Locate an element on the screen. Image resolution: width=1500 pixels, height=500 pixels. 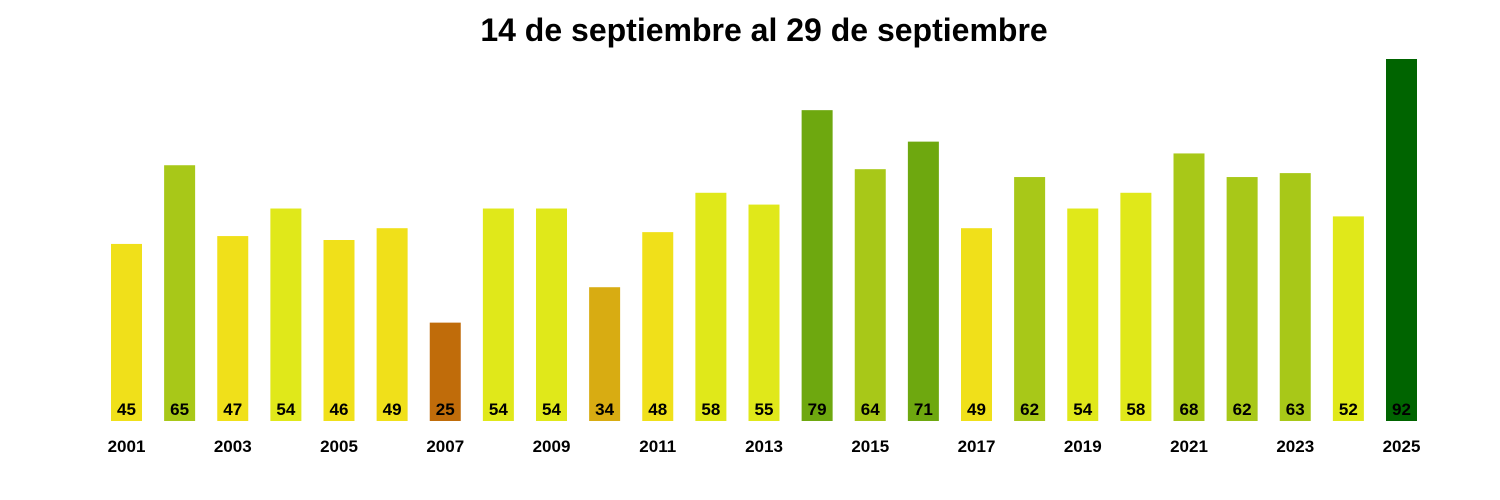
bar-2010 is located at coordinates (605, 354).